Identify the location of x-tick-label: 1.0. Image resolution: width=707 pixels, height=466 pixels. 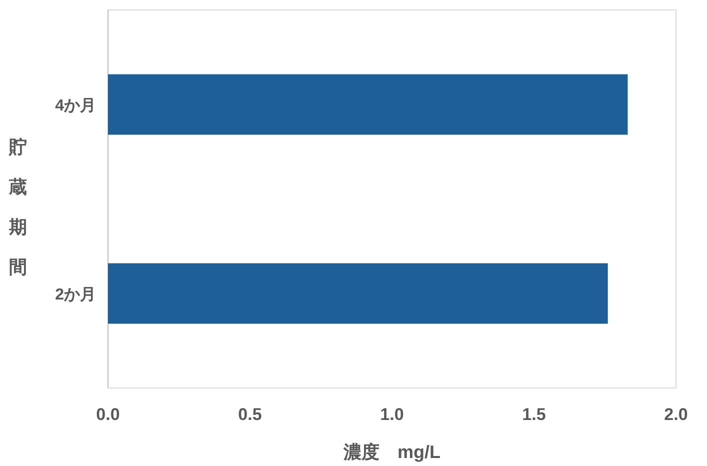
(392, 414).